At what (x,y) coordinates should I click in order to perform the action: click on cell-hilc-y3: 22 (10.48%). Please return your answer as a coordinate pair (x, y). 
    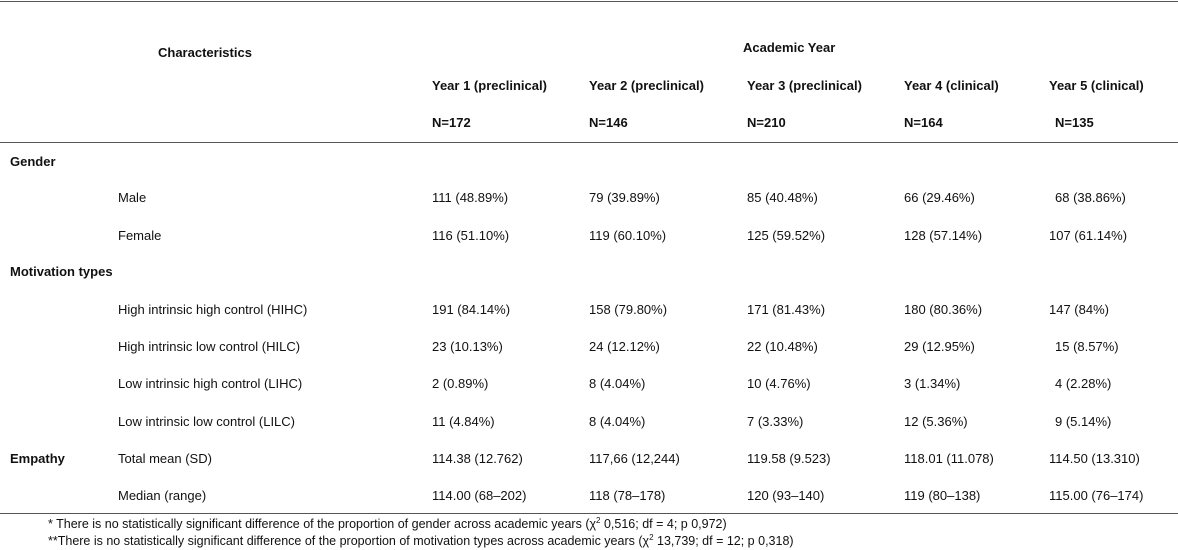
    Looking at the image, I should click on (782, 346).